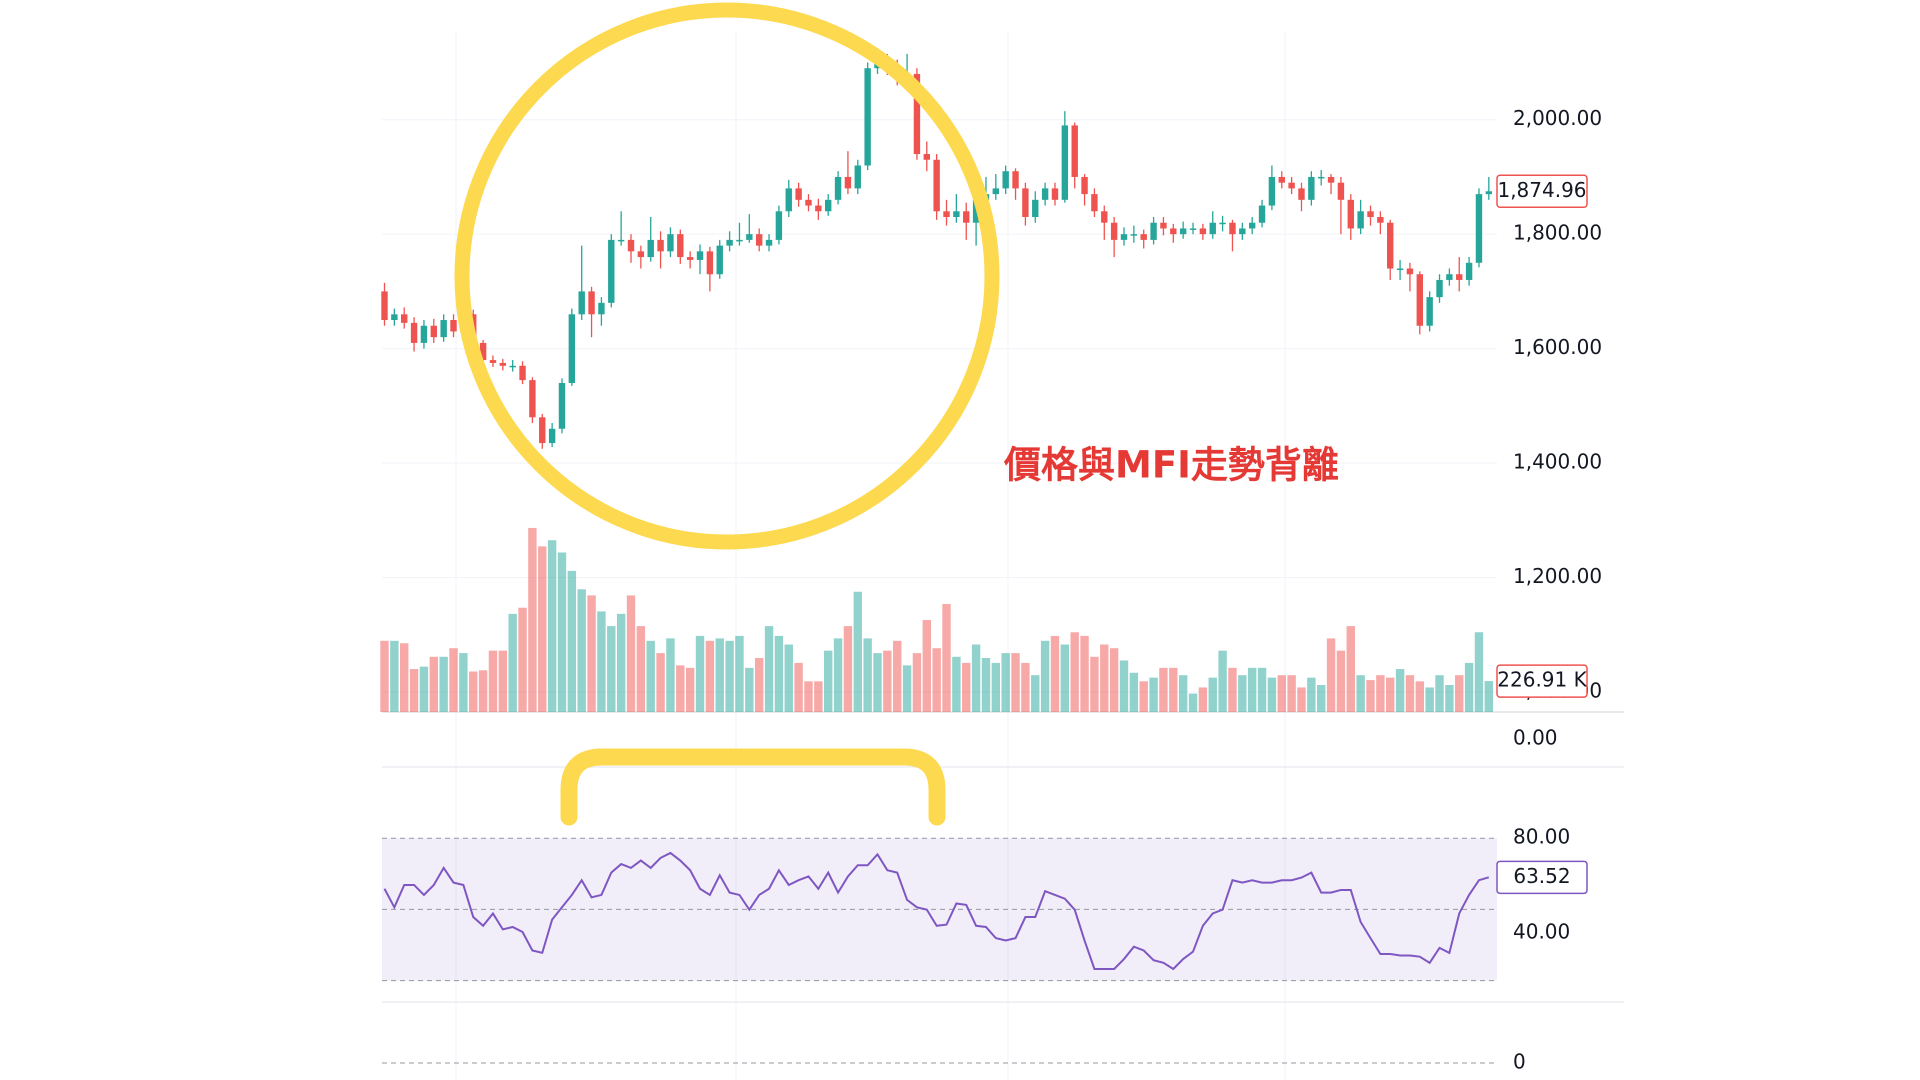 This screenshot has width=1920, height=1080. What do you see at coordinates (1541, 837) in the screenshot?
I see `mfi-tick-label: 80.00` at bounding box center [1541, 837].